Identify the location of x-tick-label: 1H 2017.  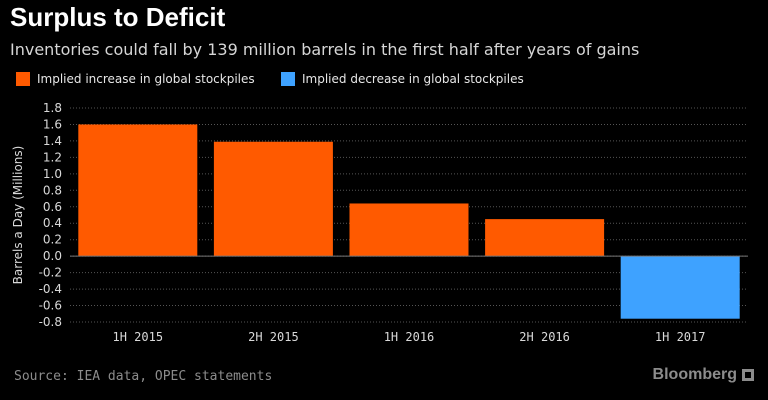
(680, 337).